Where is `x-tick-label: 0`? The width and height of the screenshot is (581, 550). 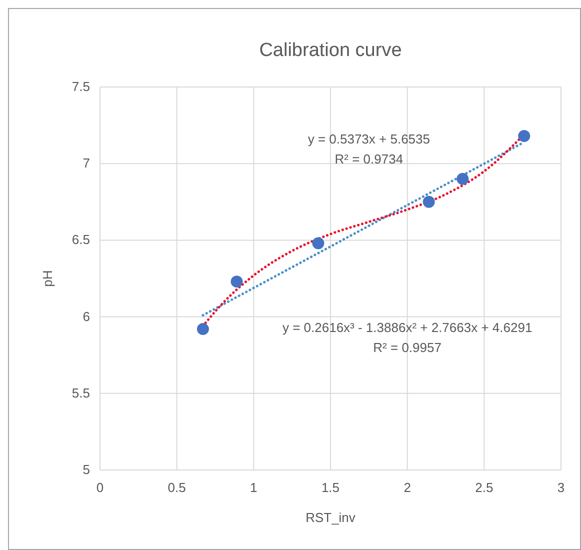 x-tick-label: 0 is located at coordinates (100, 487).